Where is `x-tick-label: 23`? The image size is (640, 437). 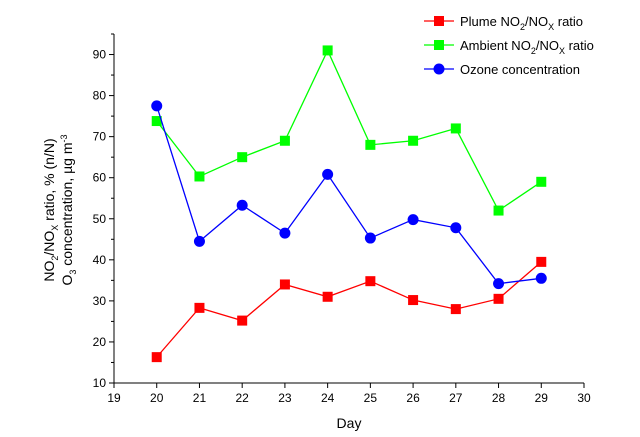
x-tick-label: 23 is located at coordinates (285, 398).